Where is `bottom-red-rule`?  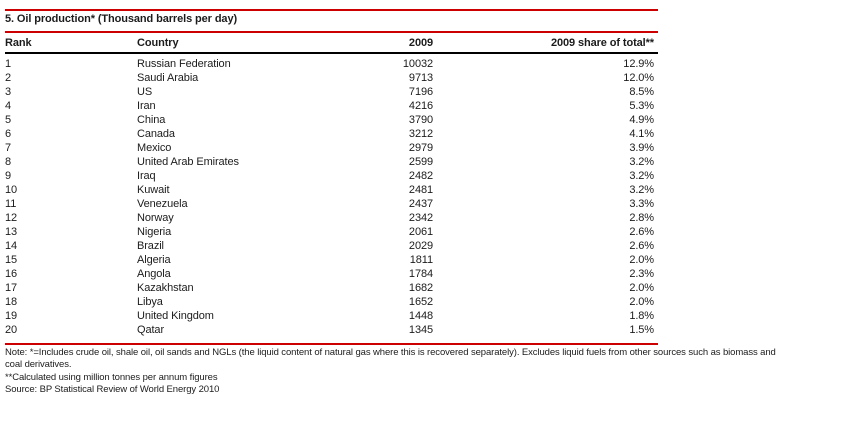
bottom-red-rule is located at coordinates (331, 344).